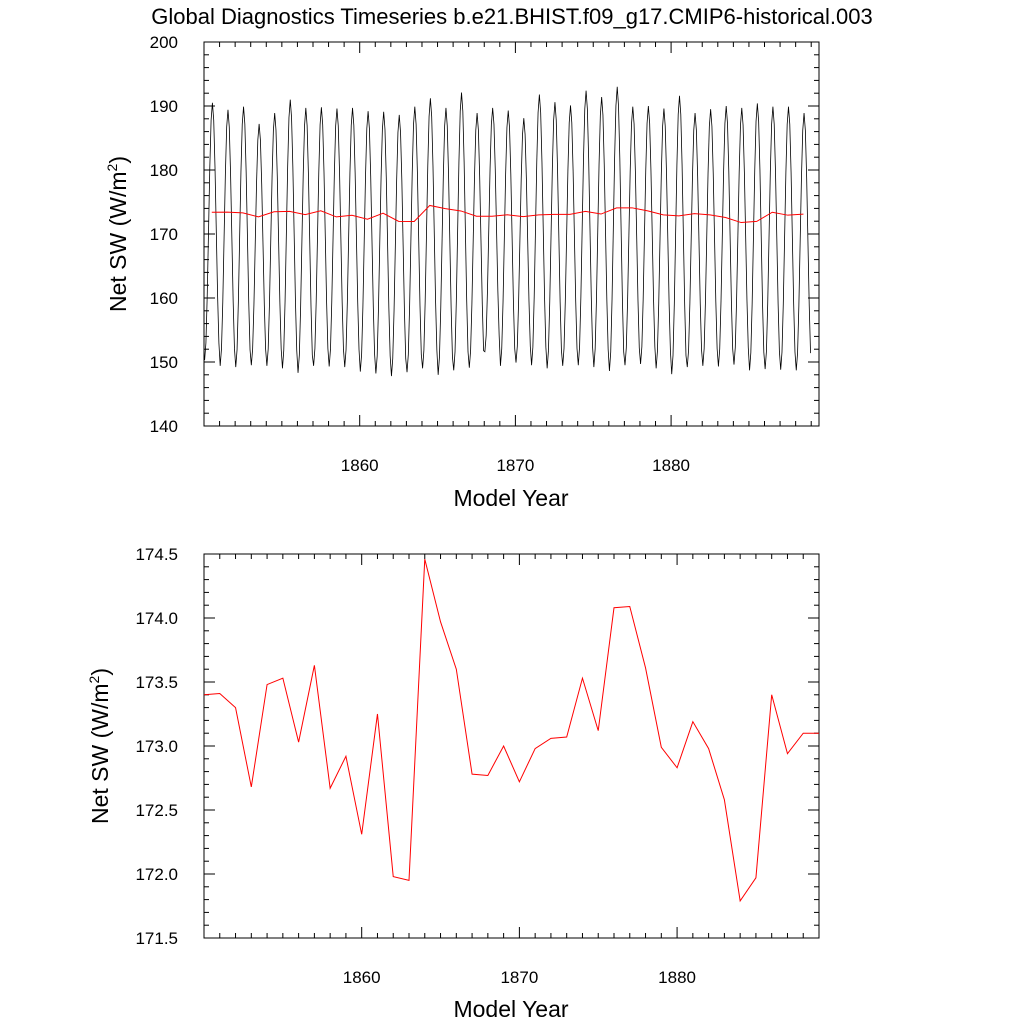 The height and width of the screenshot is (1024, 1024). I want to click on y-tick-label: 171.5, so click(156, 938).